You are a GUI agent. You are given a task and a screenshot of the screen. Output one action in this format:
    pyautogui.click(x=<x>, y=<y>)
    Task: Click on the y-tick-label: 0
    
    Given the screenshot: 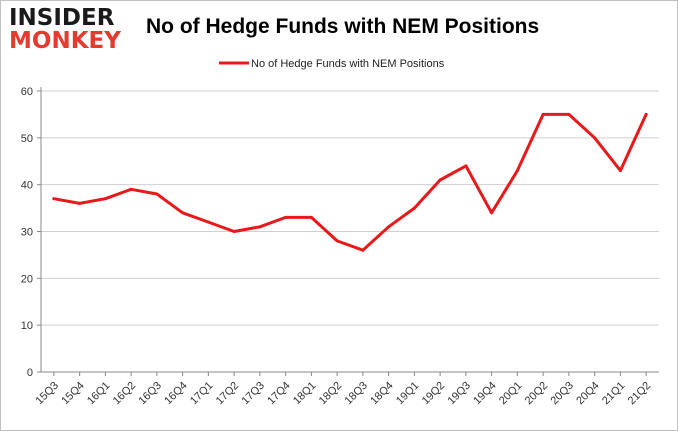 What is the action you would take?
    pyautogui.click(x=30, y=373)
    